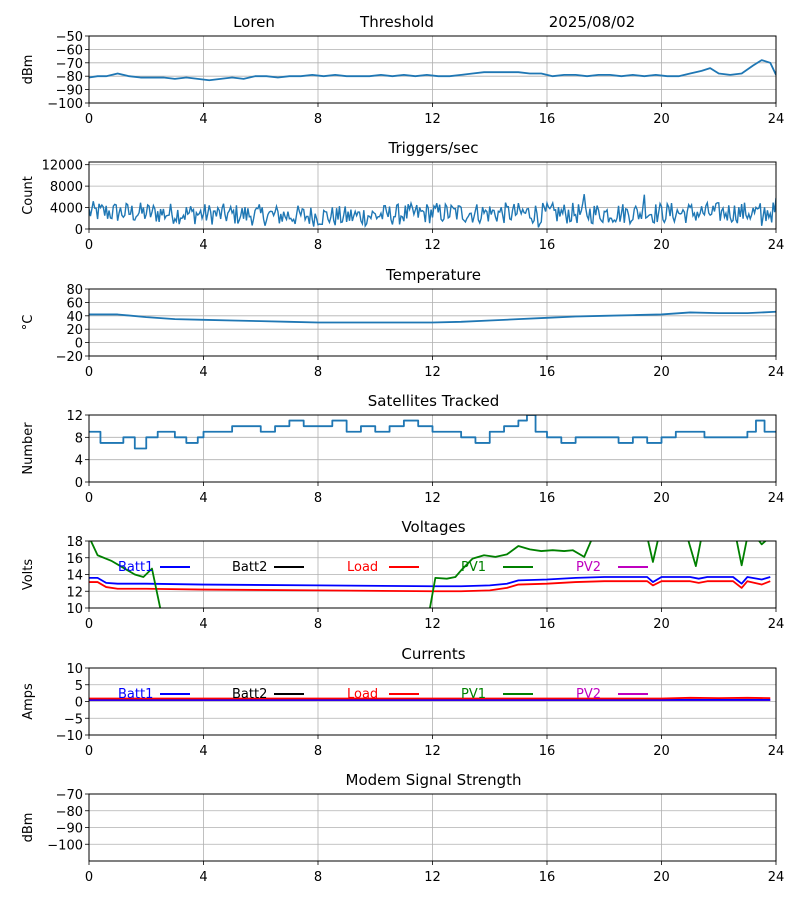  I want to click on y-tick-label: −5, so click(73, 719).